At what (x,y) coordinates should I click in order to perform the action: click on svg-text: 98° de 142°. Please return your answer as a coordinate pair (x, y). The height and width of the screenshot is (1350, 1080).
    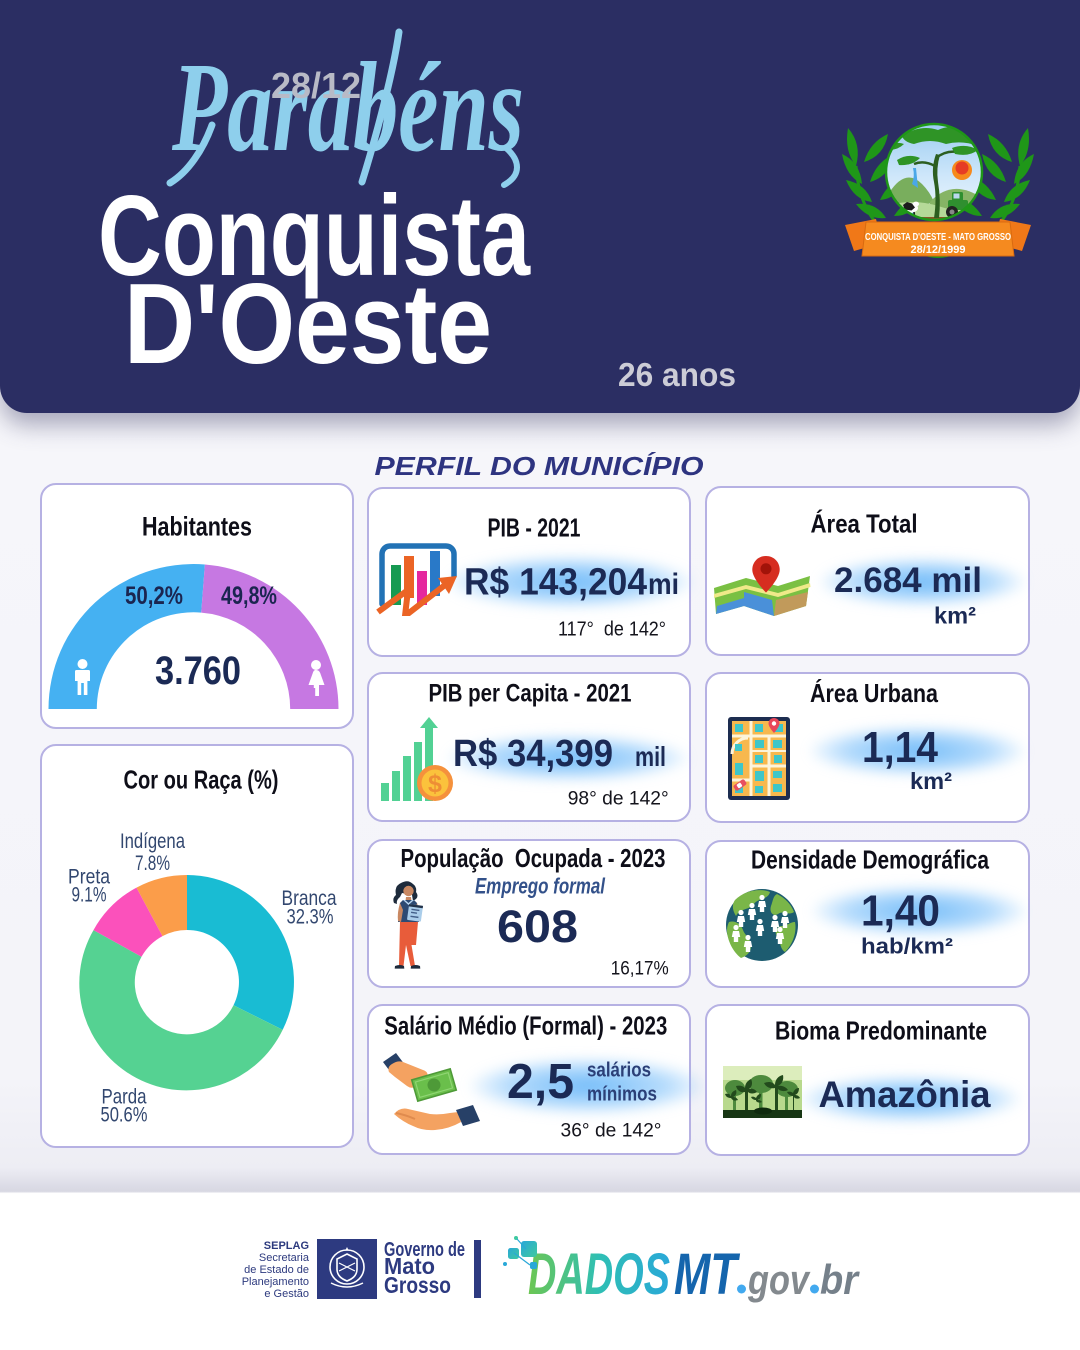
    Looking at the image, I should click on (618, 799).